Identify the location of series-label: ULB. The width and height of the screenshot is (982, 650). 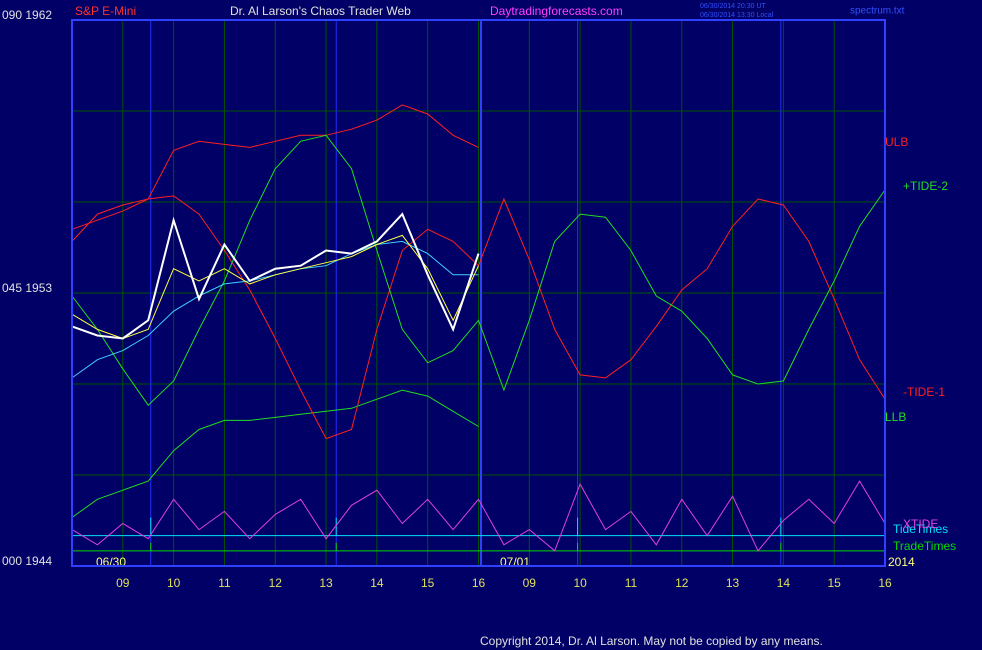
(896, 142).